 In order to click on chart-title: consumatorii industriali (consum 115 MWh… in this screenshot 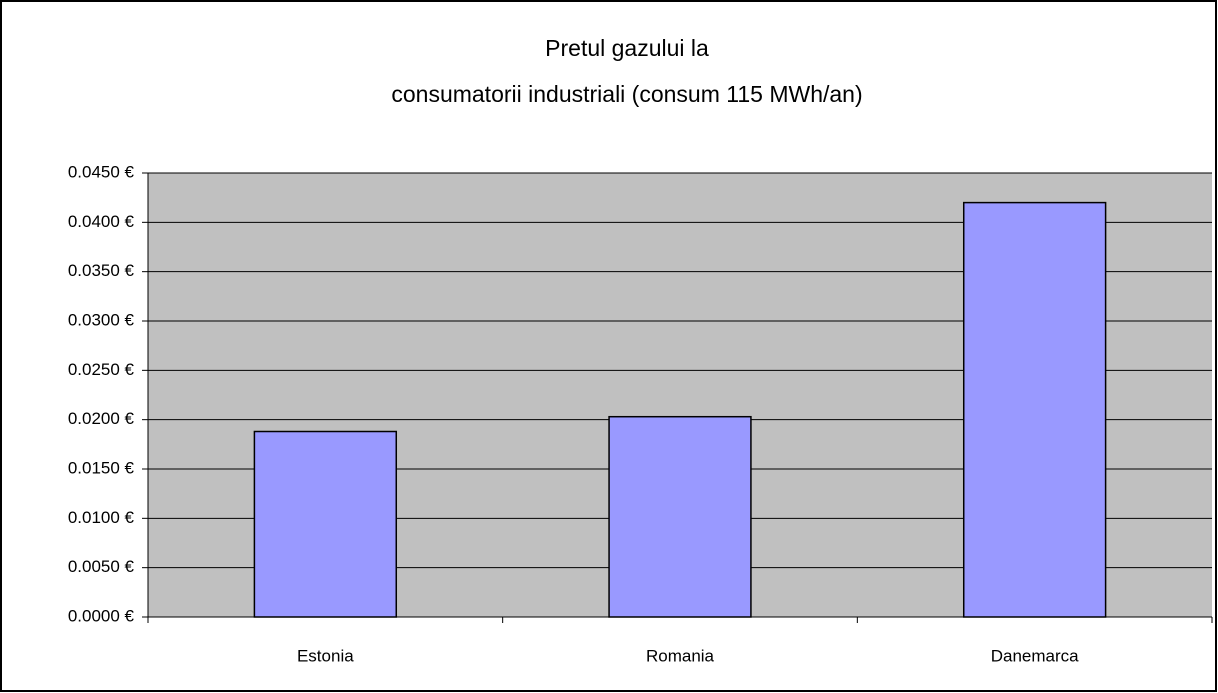, I will do `click(626, 94)`.